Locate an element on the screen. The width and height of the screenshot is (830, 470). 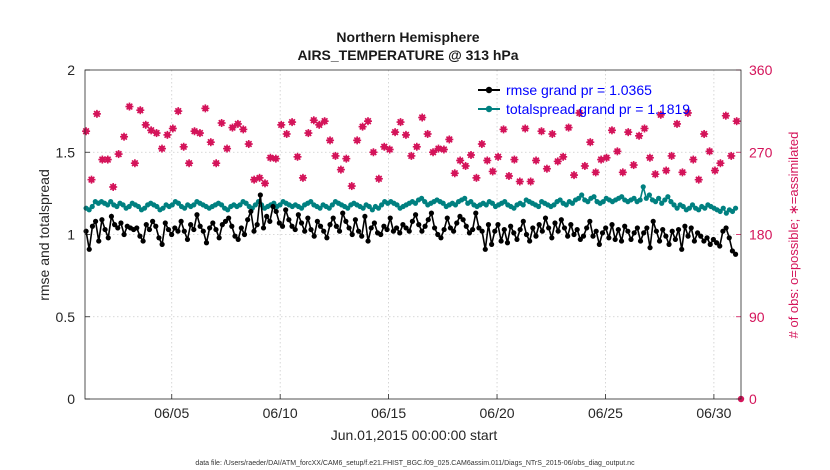
y-right-tick-label: 270 is located at coordinates (761, 152).